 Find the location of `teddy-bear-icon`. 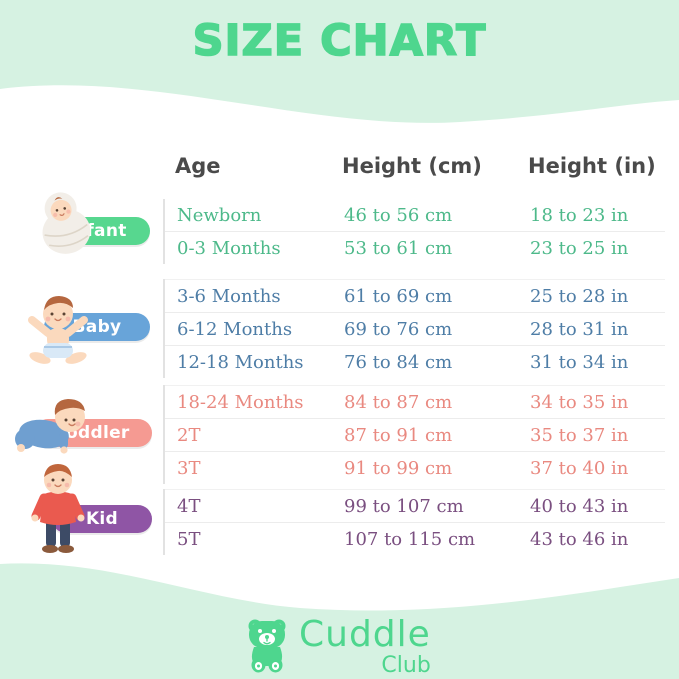

teddy-bear-icon is located at coordinates (267, 646).